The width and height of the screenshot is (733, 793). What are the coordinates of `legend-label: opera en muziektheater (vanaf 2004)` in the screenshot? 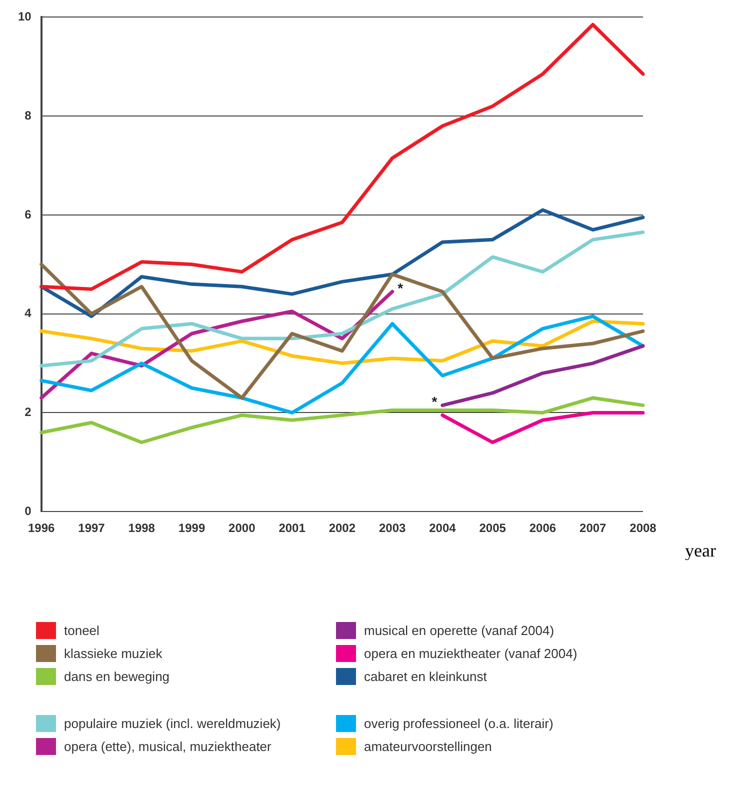 It's located at (471, 653).